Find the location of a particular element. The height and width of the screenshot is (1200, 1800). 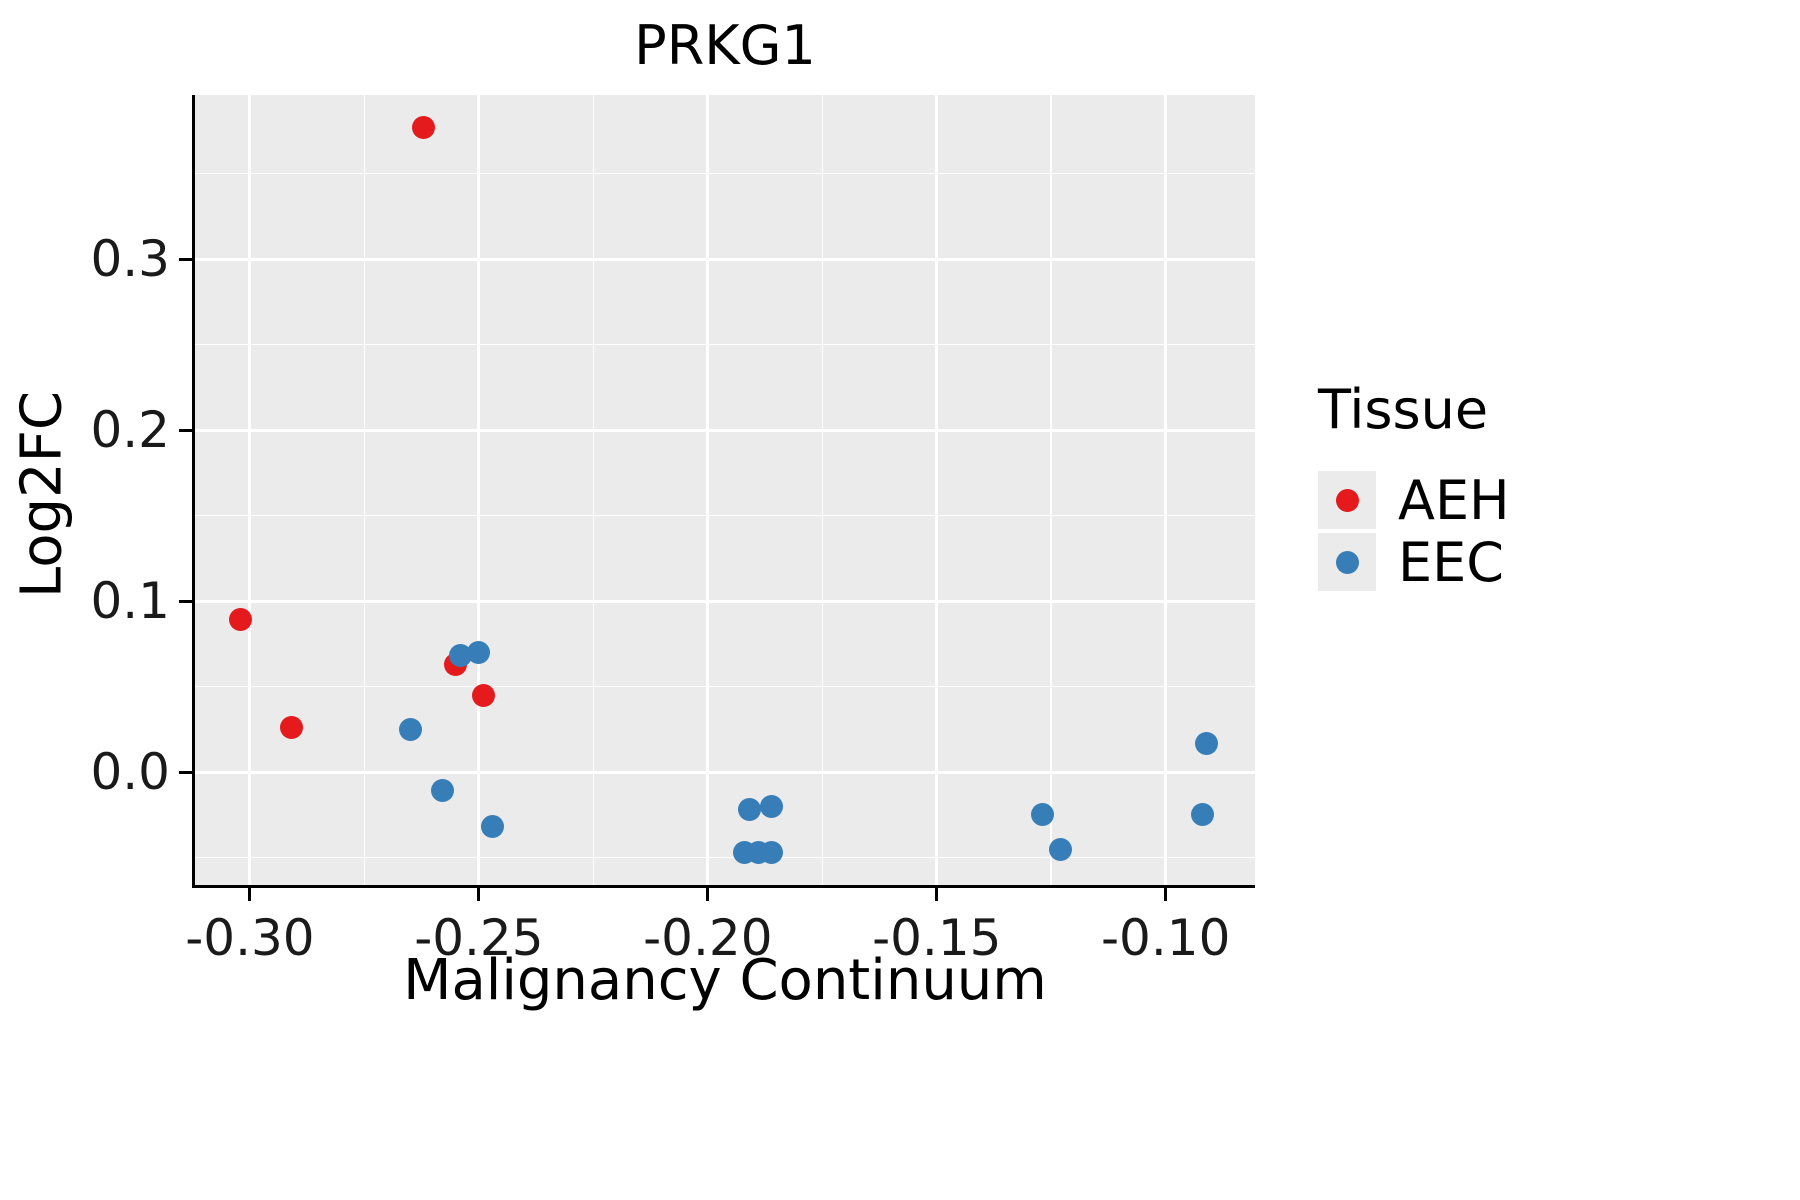

x-tick-label: -0.10 is located at coordinates (1166, 938).